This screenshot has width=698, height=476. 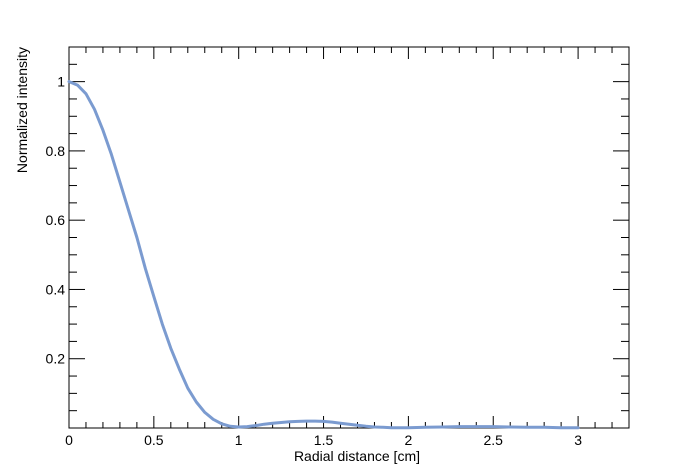 What do you see at coordinates (578, 440) in the screenshot?
I see `x-tick-label: 3` at bounding box center [578, 440].